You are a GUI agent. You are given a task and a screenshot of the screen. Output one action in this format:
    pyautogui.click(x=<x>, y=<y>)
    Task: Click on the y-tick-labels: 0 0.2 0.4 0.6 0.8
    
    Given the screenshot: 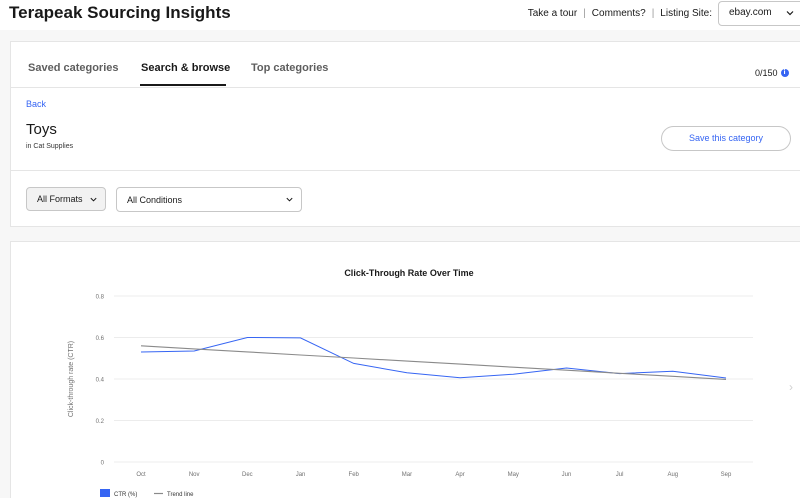 What is the action you would take?
    pyautogui.click(x=100, y=381)
    